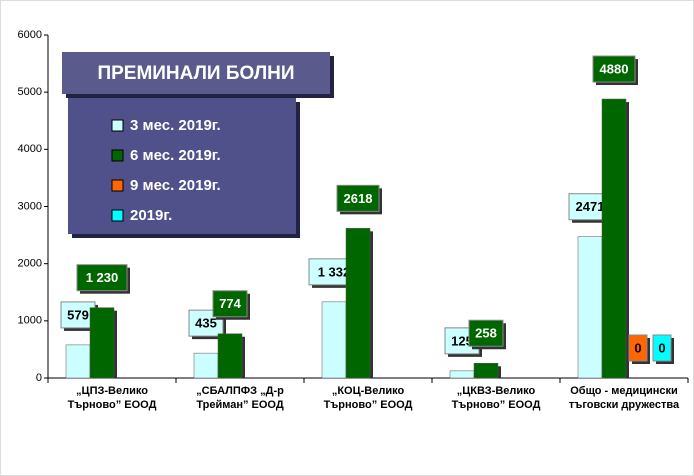 The width and height of the screenshot is (694, 476). I want to click on title-box, so click(196, 73).